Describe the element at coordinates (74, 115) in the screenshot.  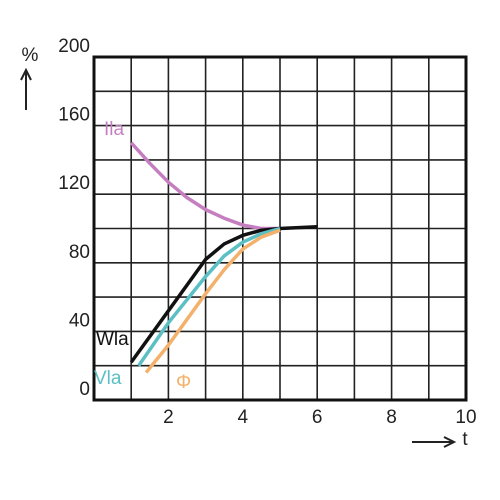
I see `y-tick-label: 160` at that location.